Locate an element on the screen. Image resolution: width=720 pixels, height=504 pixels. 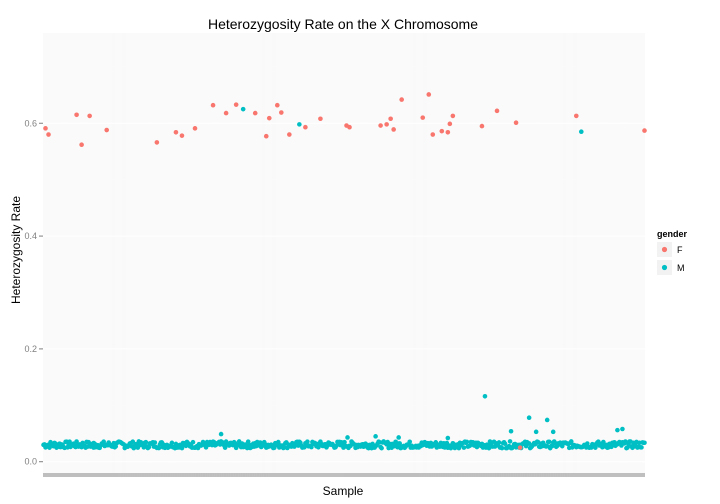
legend-label-m: M is located at coordinates (681, 268).